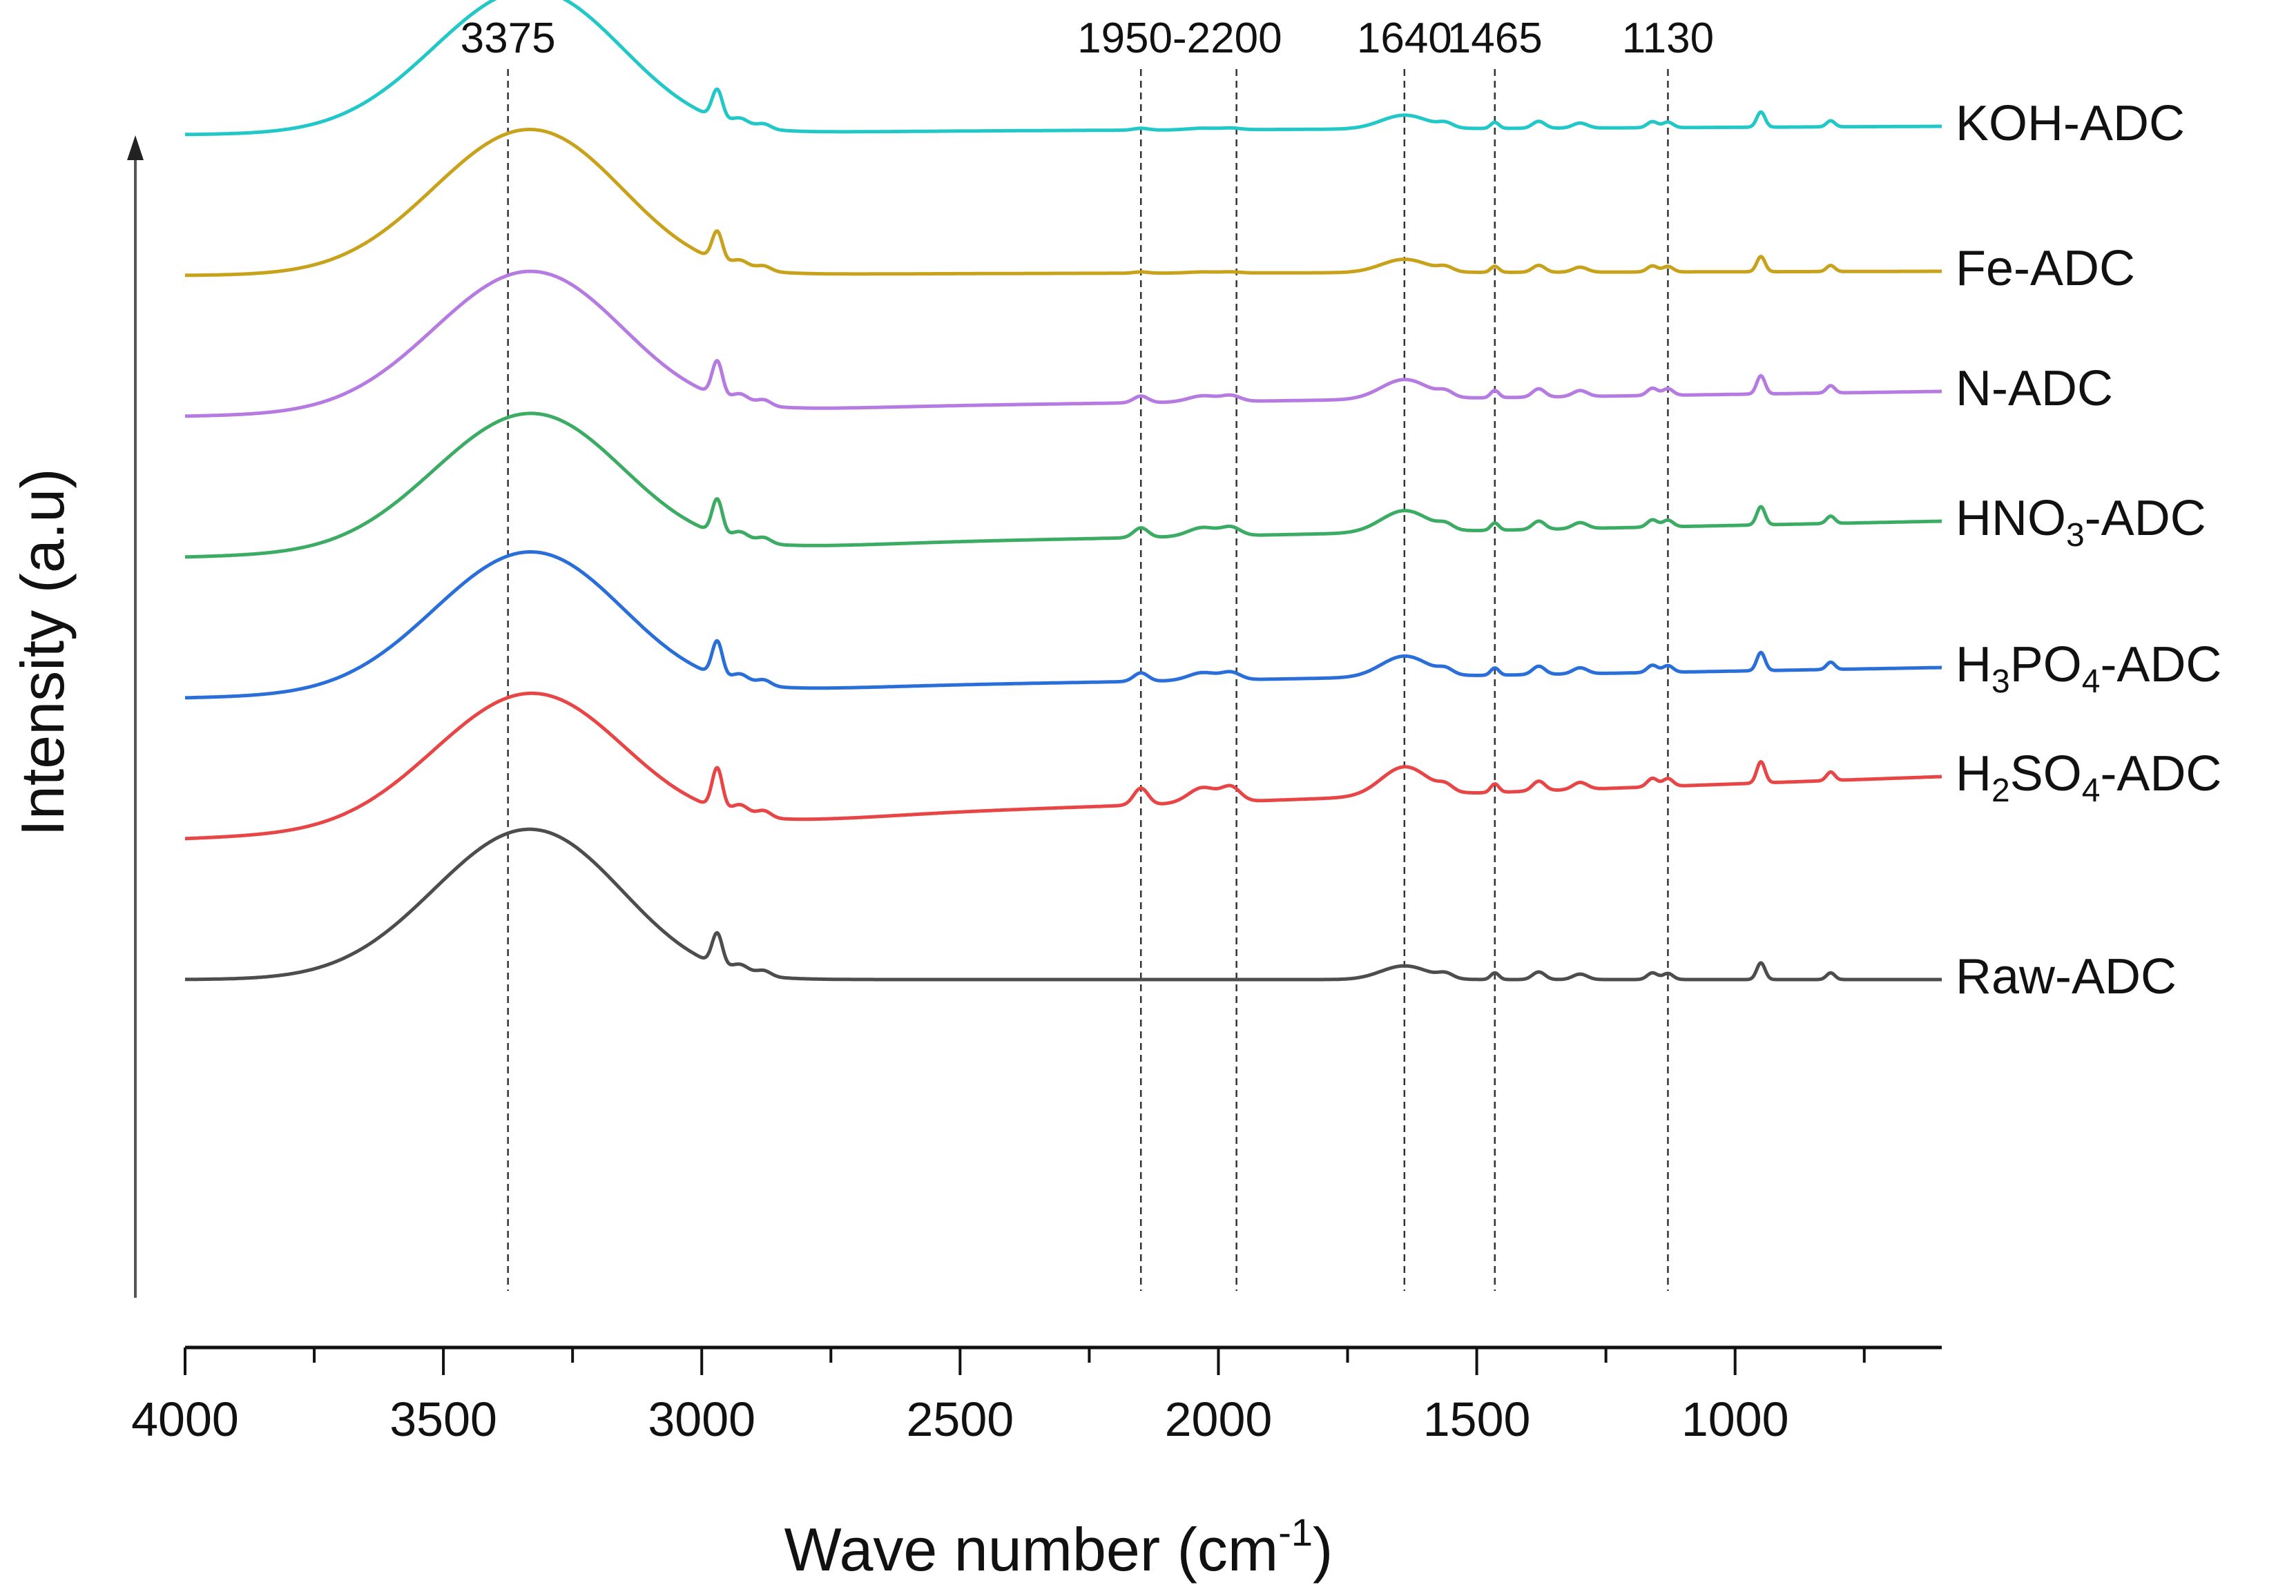 This screenshot has width=2296, height=1596. What do you see at coordinates (2046, 664) in the screenshot?
I see `series-label-part: PO` at bounding box center [2046, 664].